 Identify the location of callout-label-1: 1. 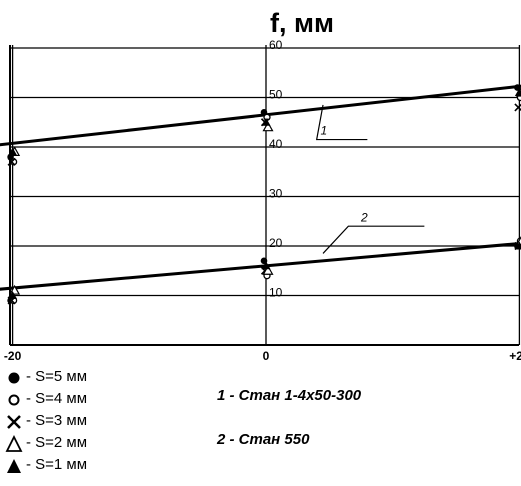
(323, 131).